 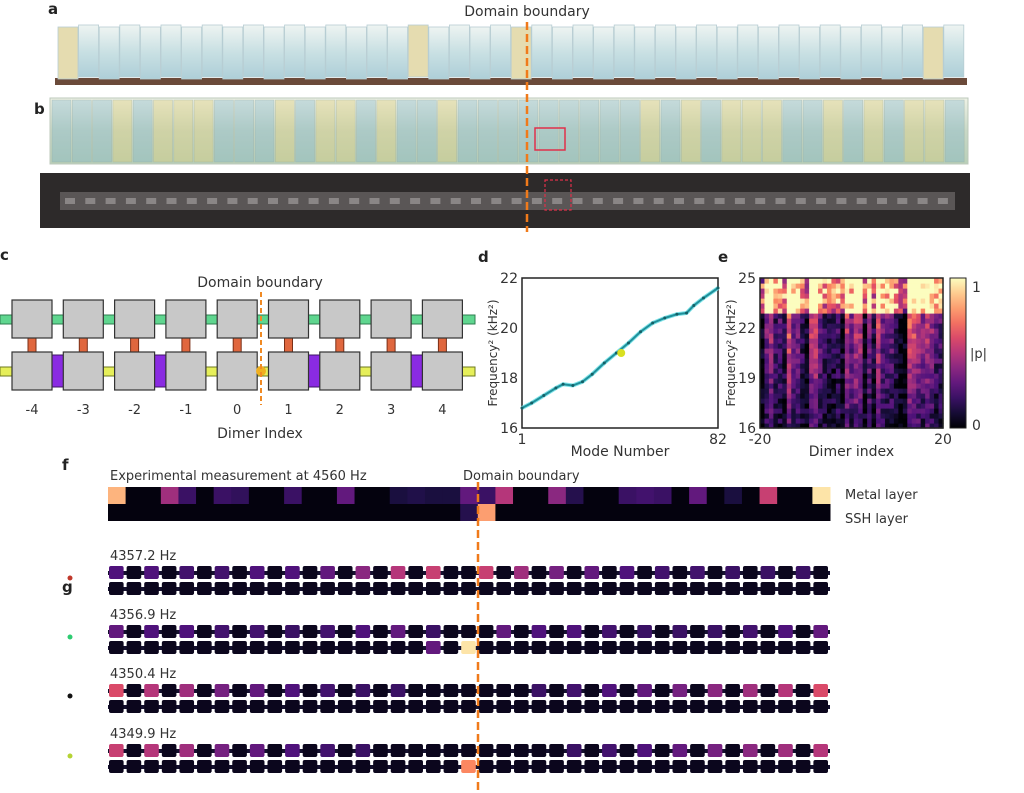 I want to click on panel-label-d: d, so click(x=483, y=257).